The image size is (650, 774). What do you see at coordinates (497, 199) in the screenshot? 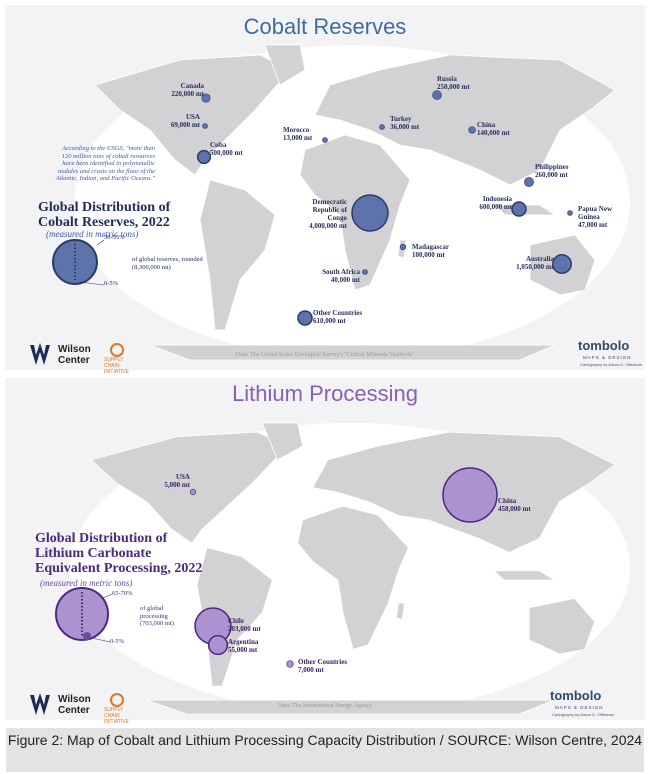
I see `location-name: Indonesia` at bounding box center [497, 199].